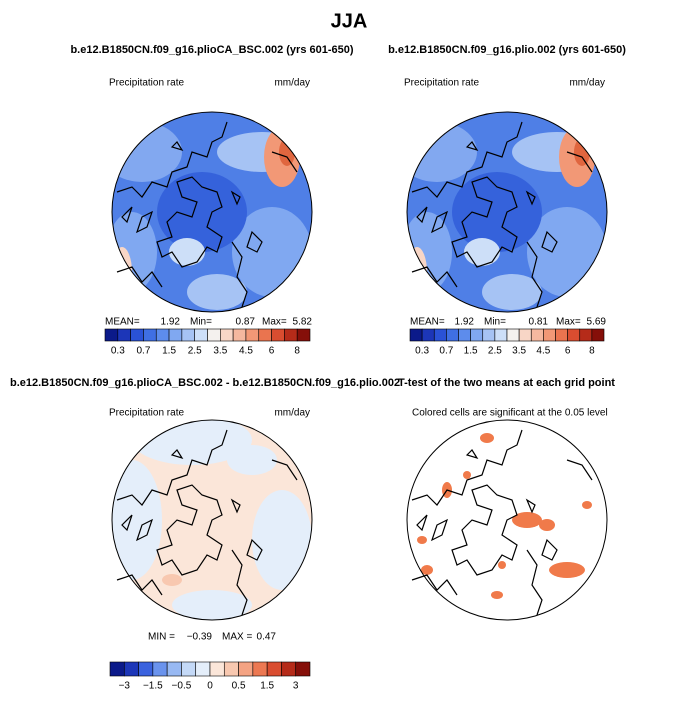  What do you see at coordinates (161, 637) in the screenshot?
I see `stat-text: MIN =` at bounding box center [161, 637].